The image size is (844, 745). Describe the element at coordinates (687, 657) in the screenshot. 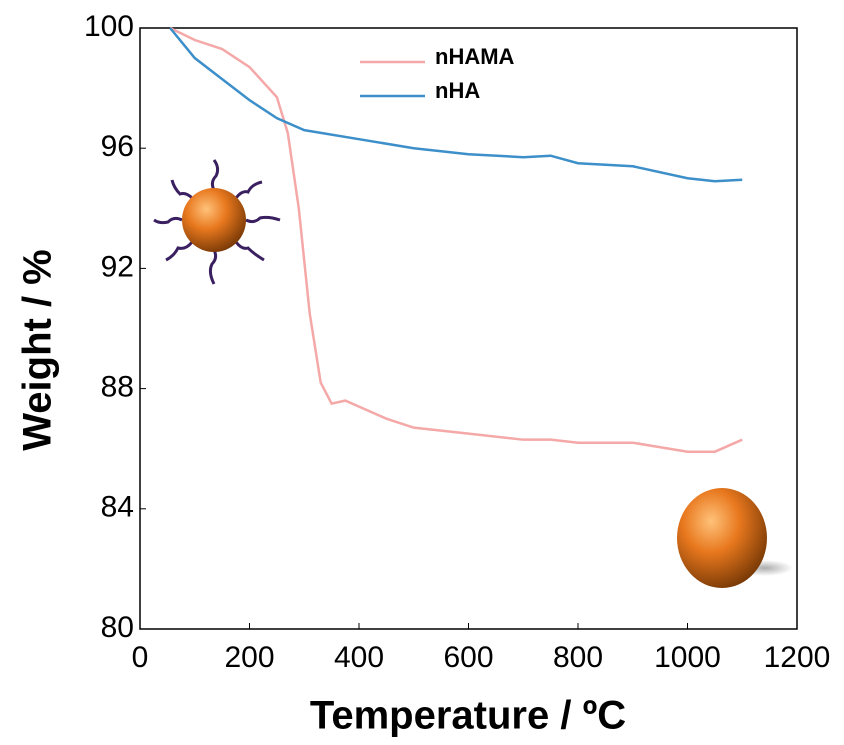

I see `x-tick-label: 1000` at that location.